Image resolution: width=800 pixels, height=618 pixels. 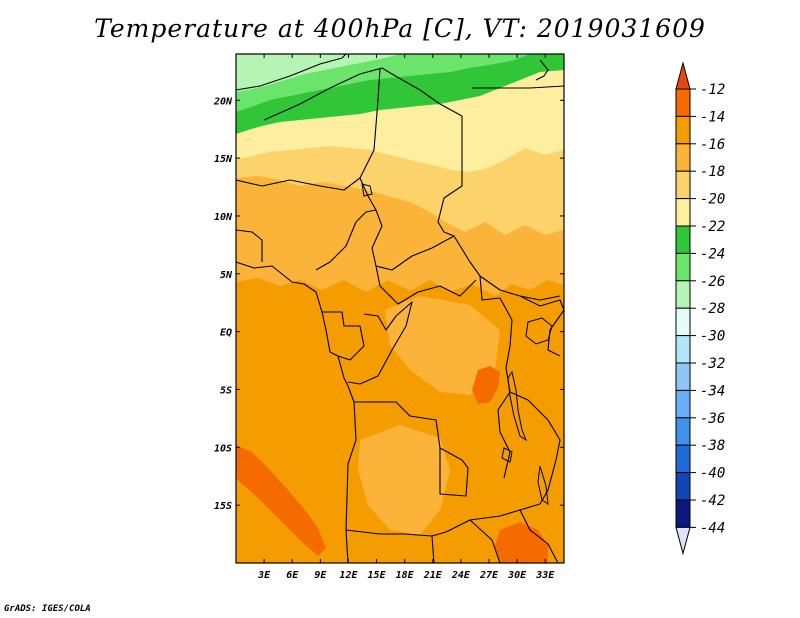 What do you see at coordinates (712, 501) in the screenshot?
I see `colorbar-label: -42` at bounding box center [712, 501].